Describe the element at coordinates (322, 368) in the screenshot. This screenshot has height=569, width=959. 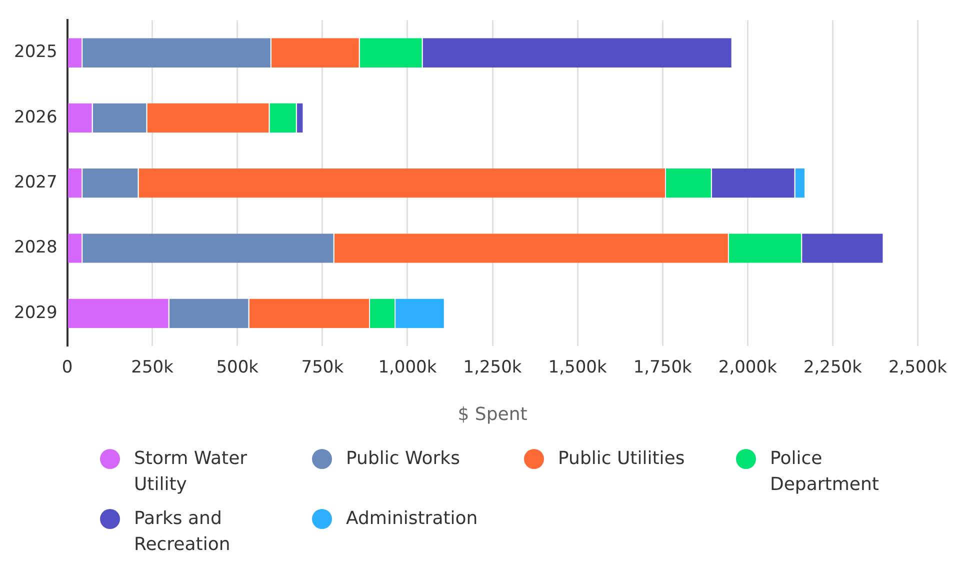
I see `x-tick-label: 750k` at that location.